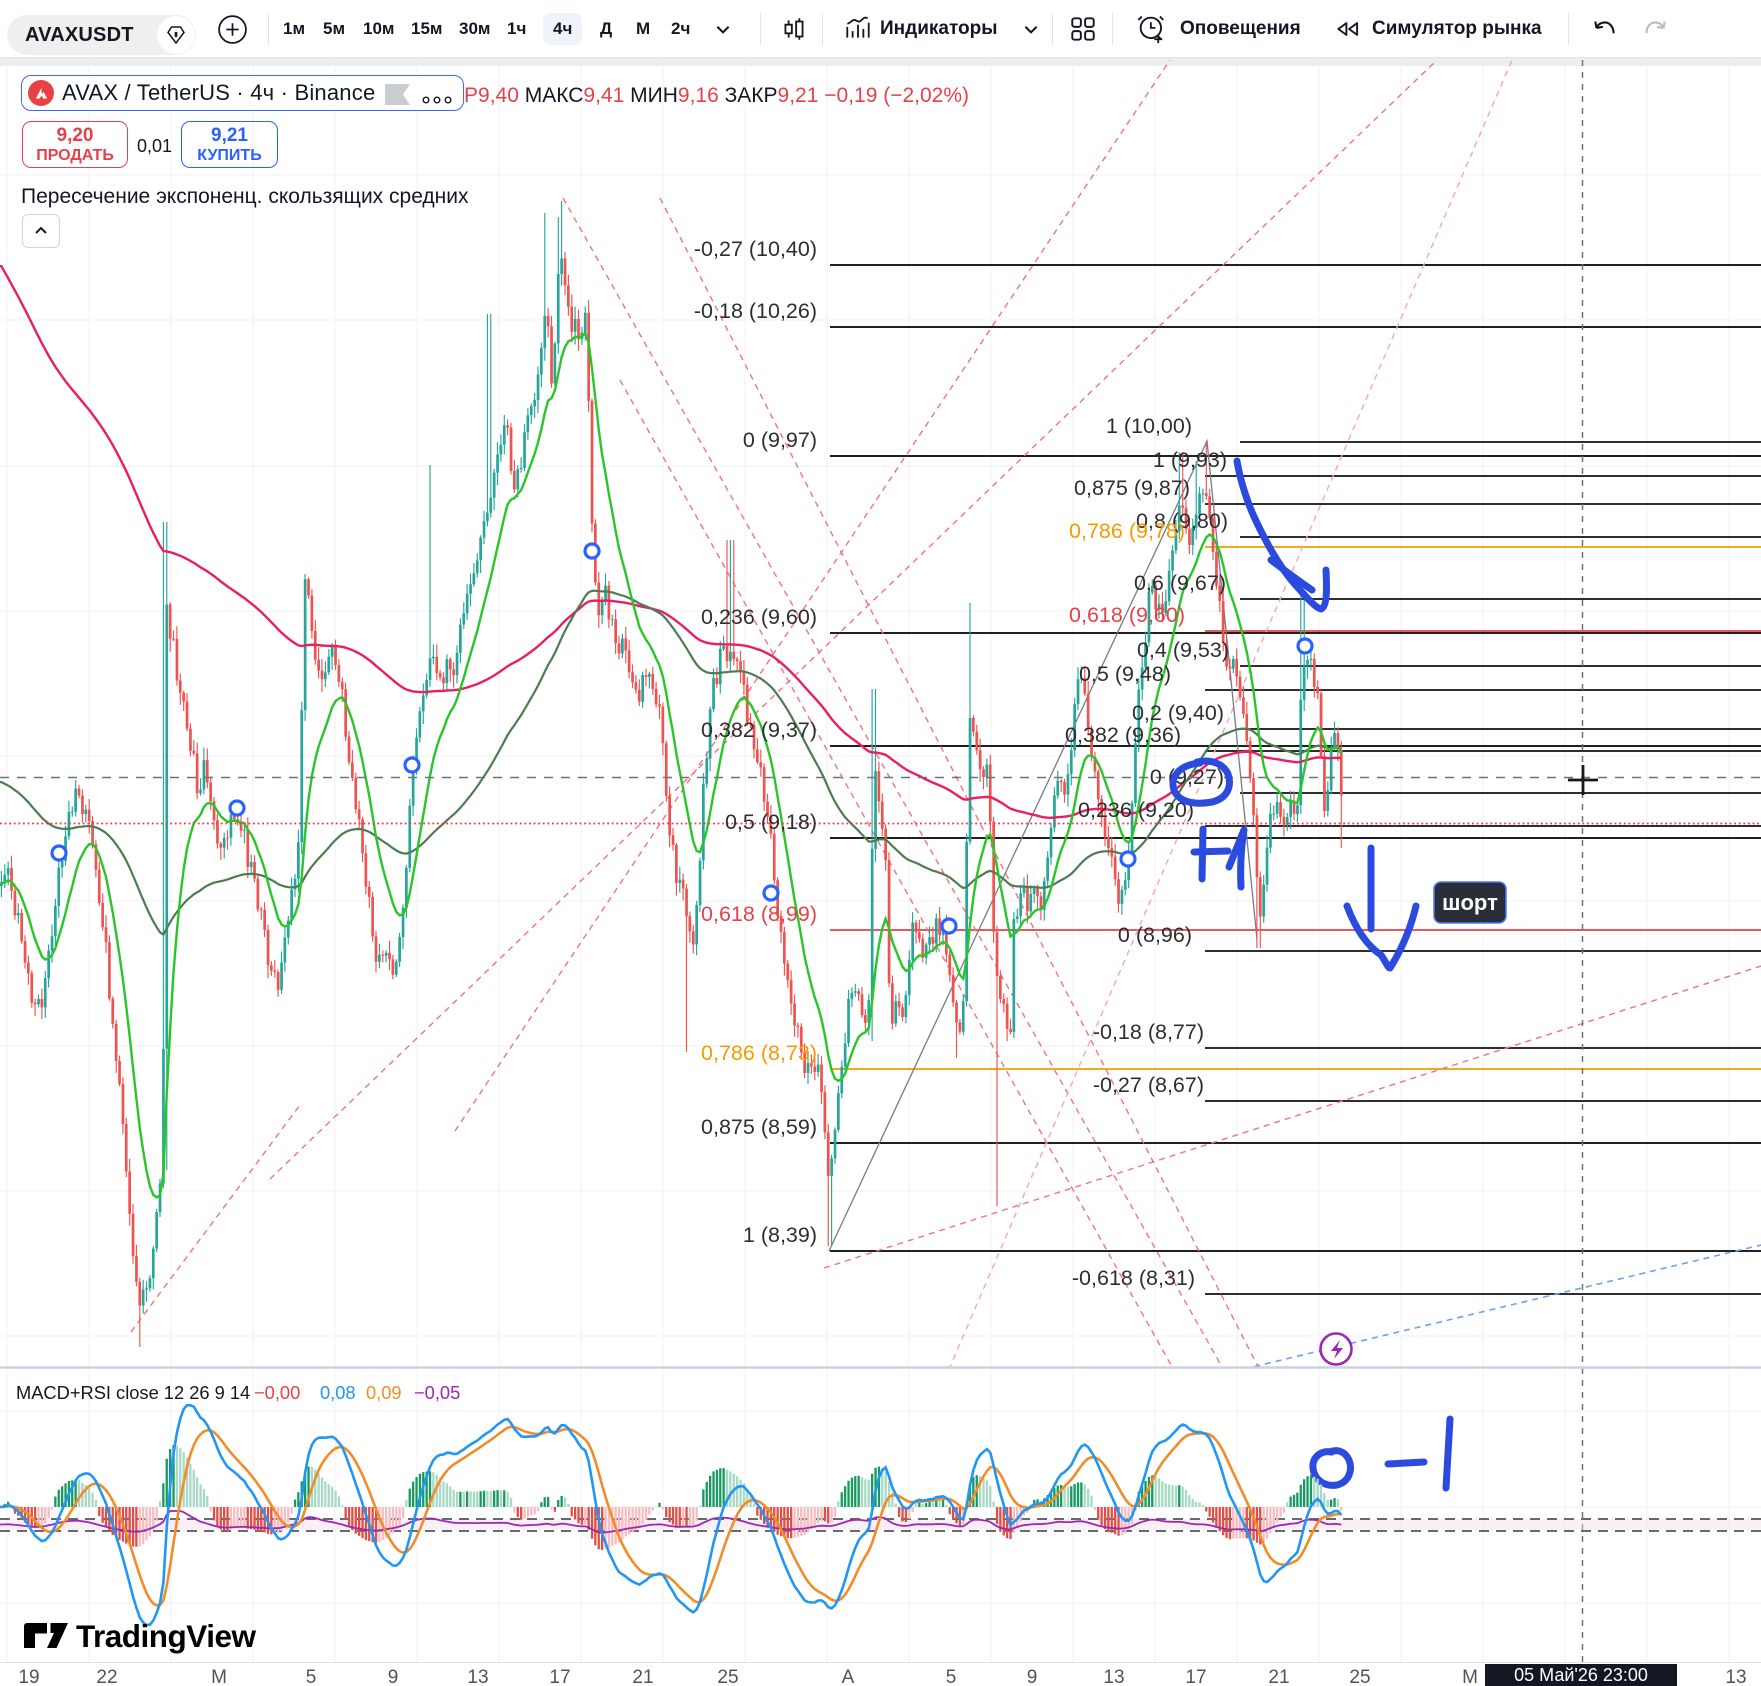  I want to click on svg-text: 22, so click(106, 1676).